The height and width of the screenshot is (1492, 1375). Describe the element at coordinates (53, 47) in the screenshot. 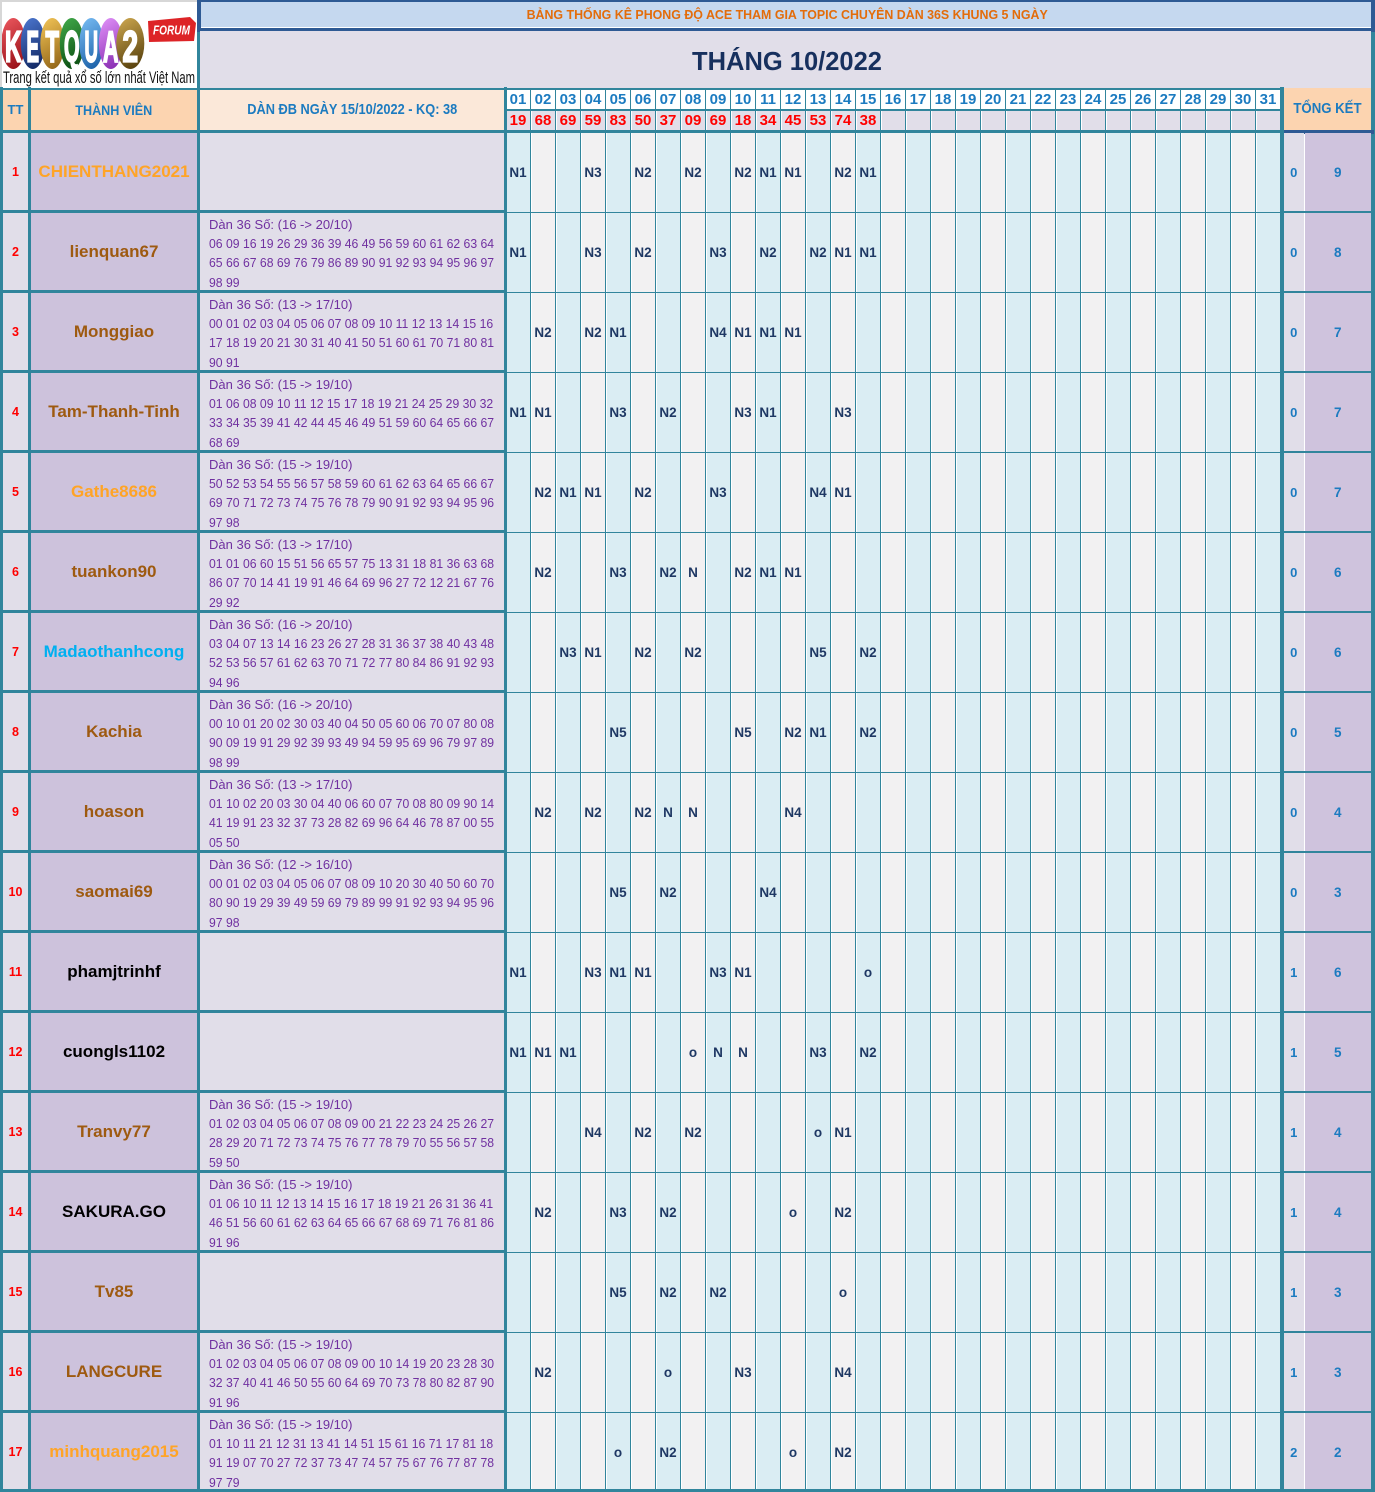

I see `svg-text: T` at that location.